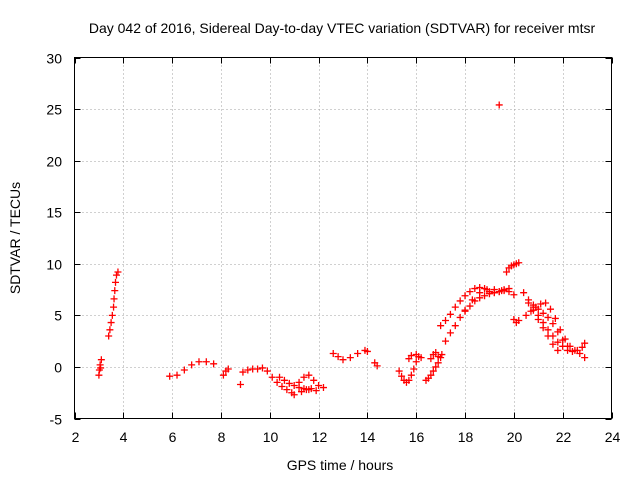  I want to click on data-point-arc-n, so click(431, 359).